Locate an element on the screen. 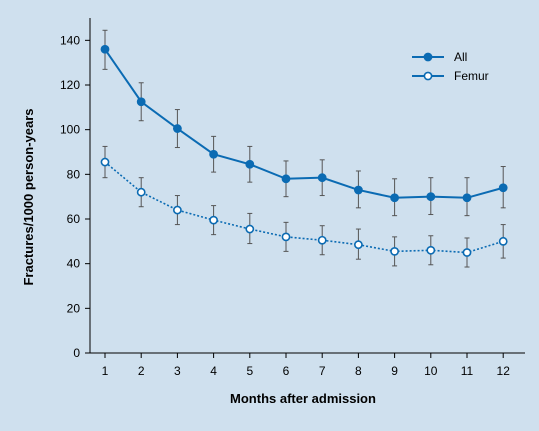  y-tick-label: 60 is located at coordinates (74, 219).